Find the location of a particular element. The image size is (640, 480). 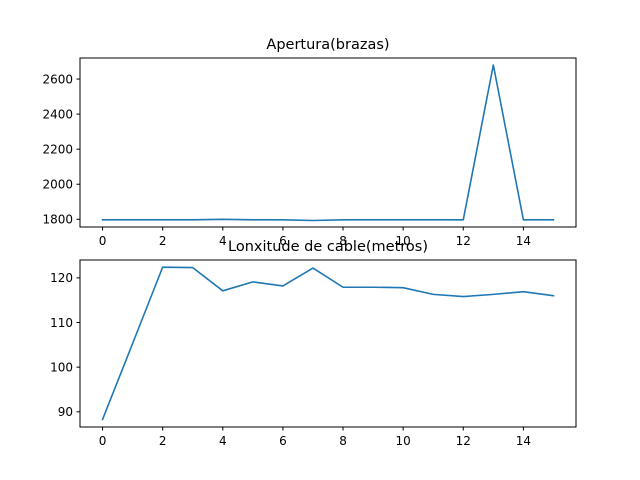

chart-title: Lonxitude de cable(metros) is located at coordinates (328, 247).